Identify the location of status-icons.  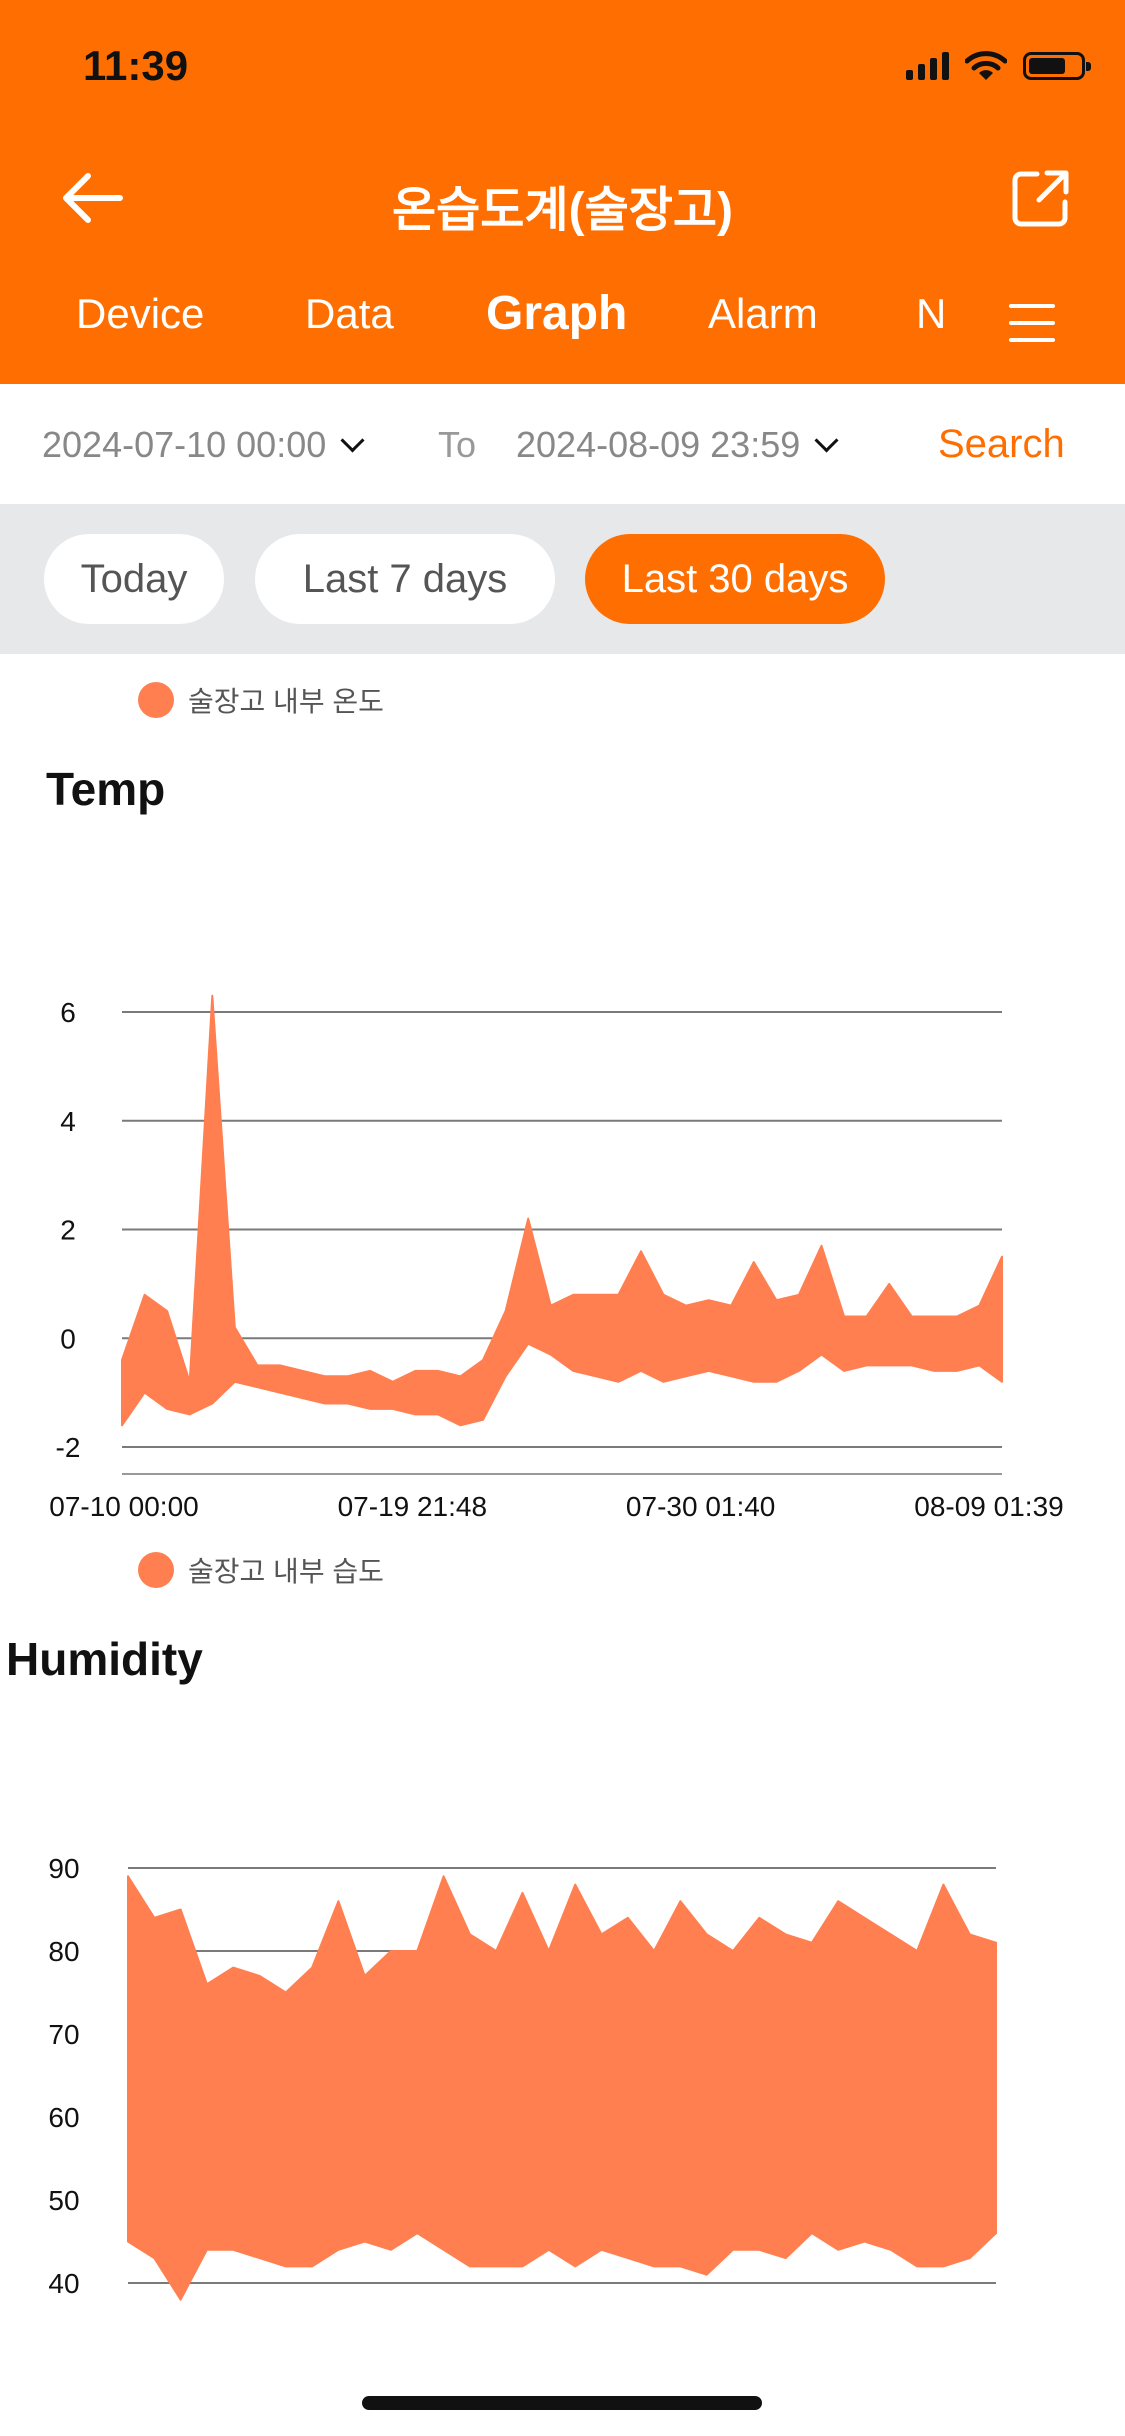
(998, 66).